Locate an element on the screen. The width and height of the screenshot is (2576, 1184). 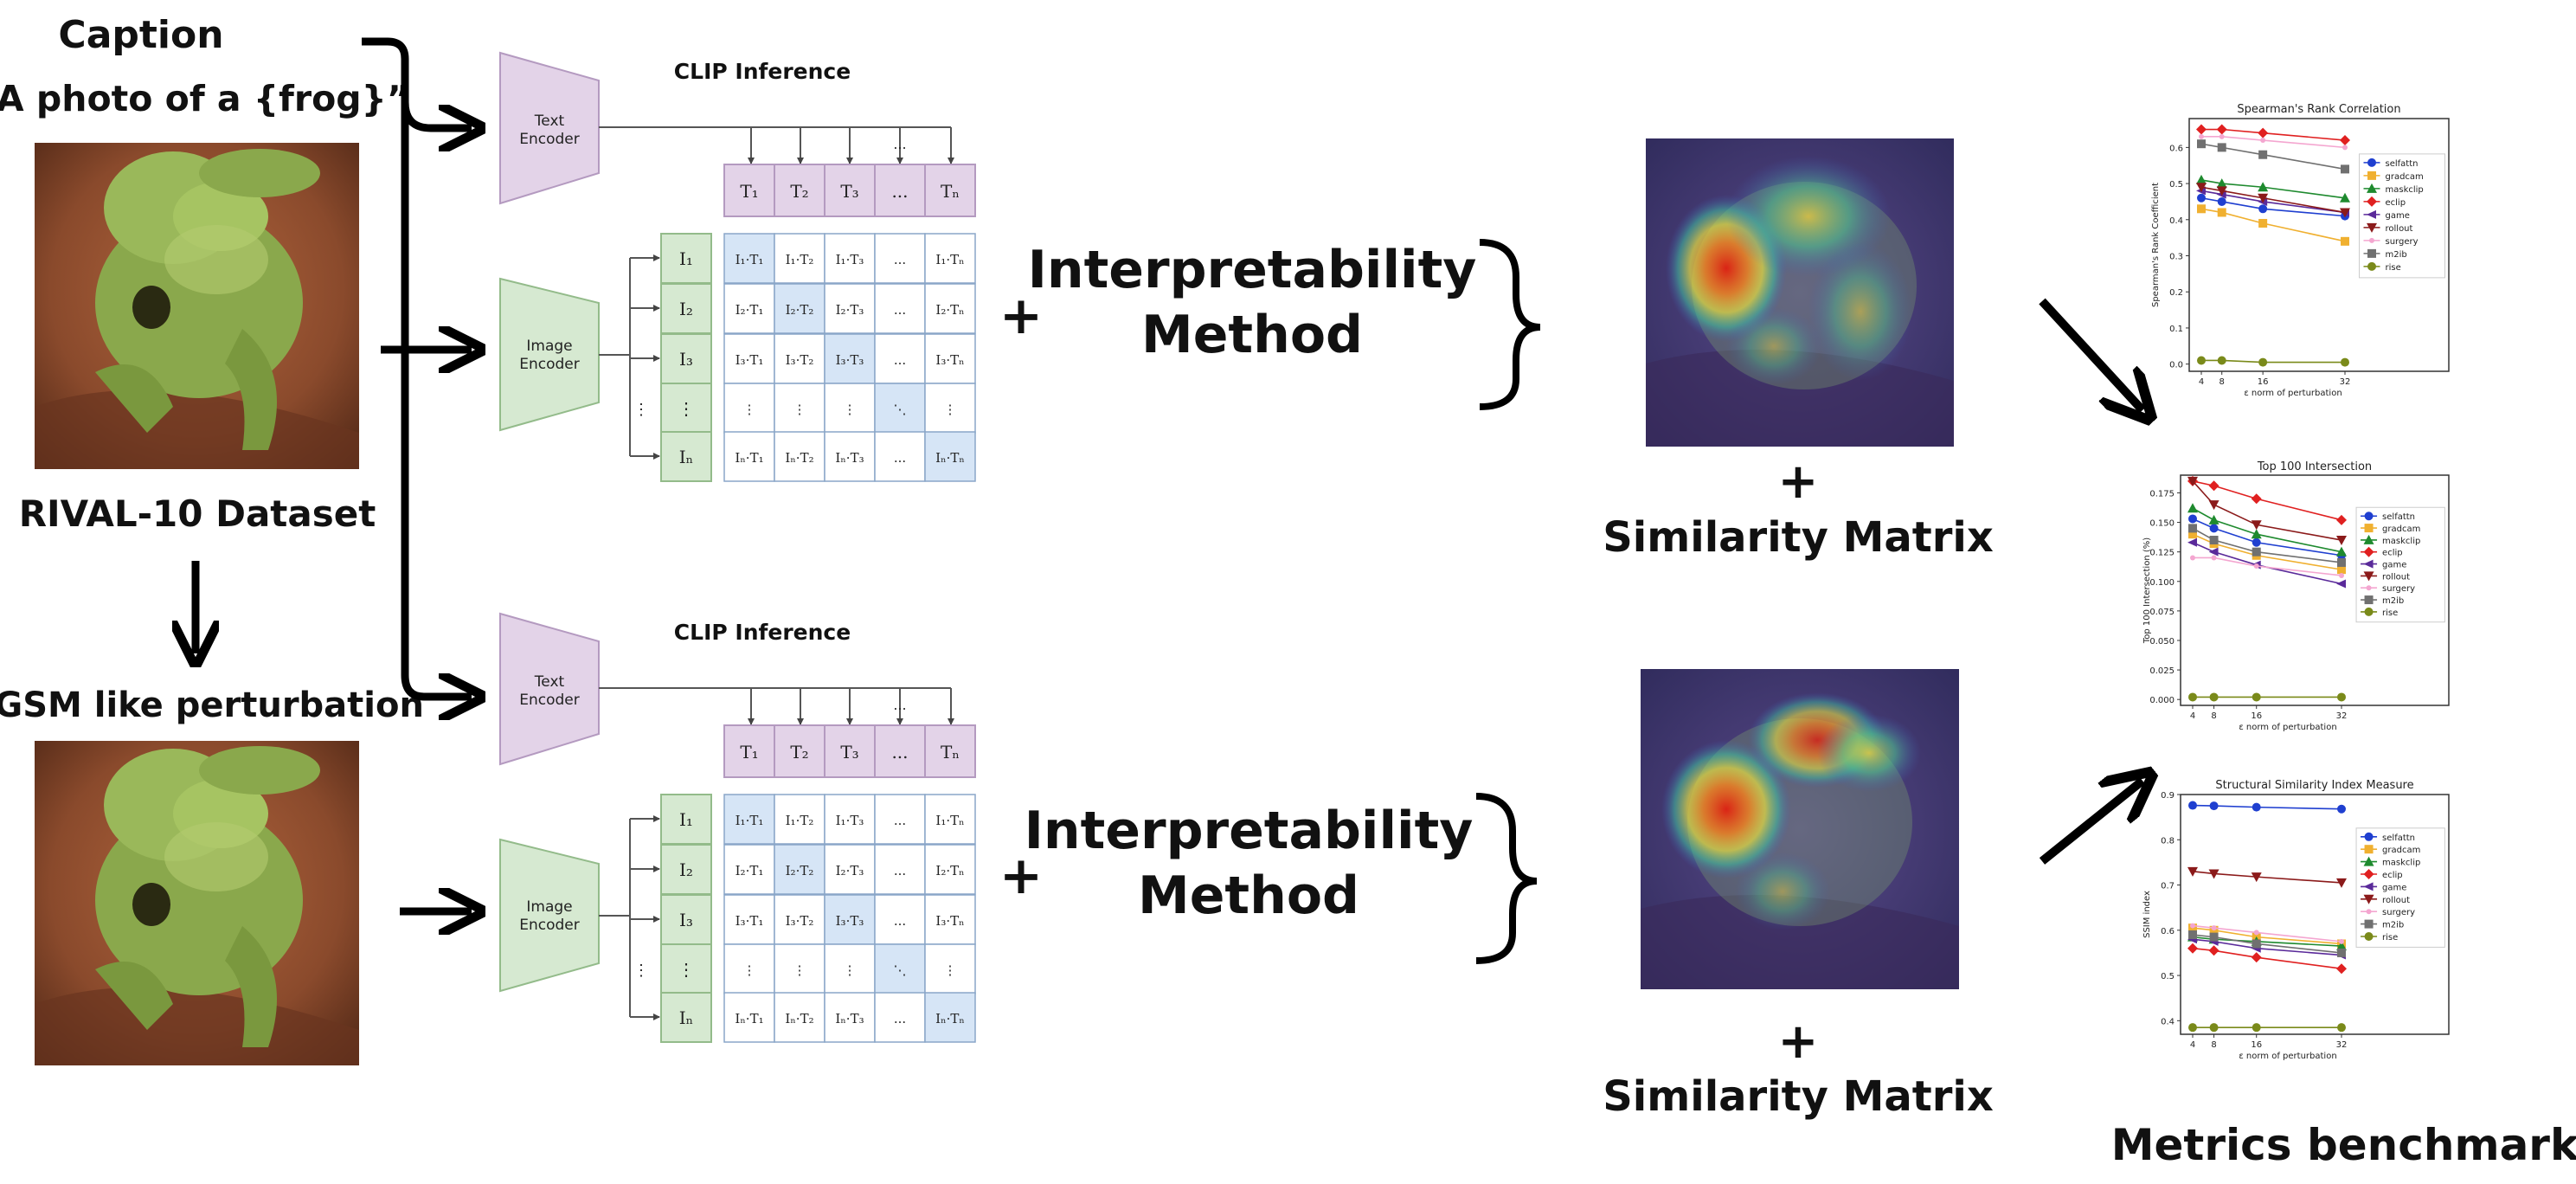
legend-label: selfattn is located at coordinates (2399, 517).